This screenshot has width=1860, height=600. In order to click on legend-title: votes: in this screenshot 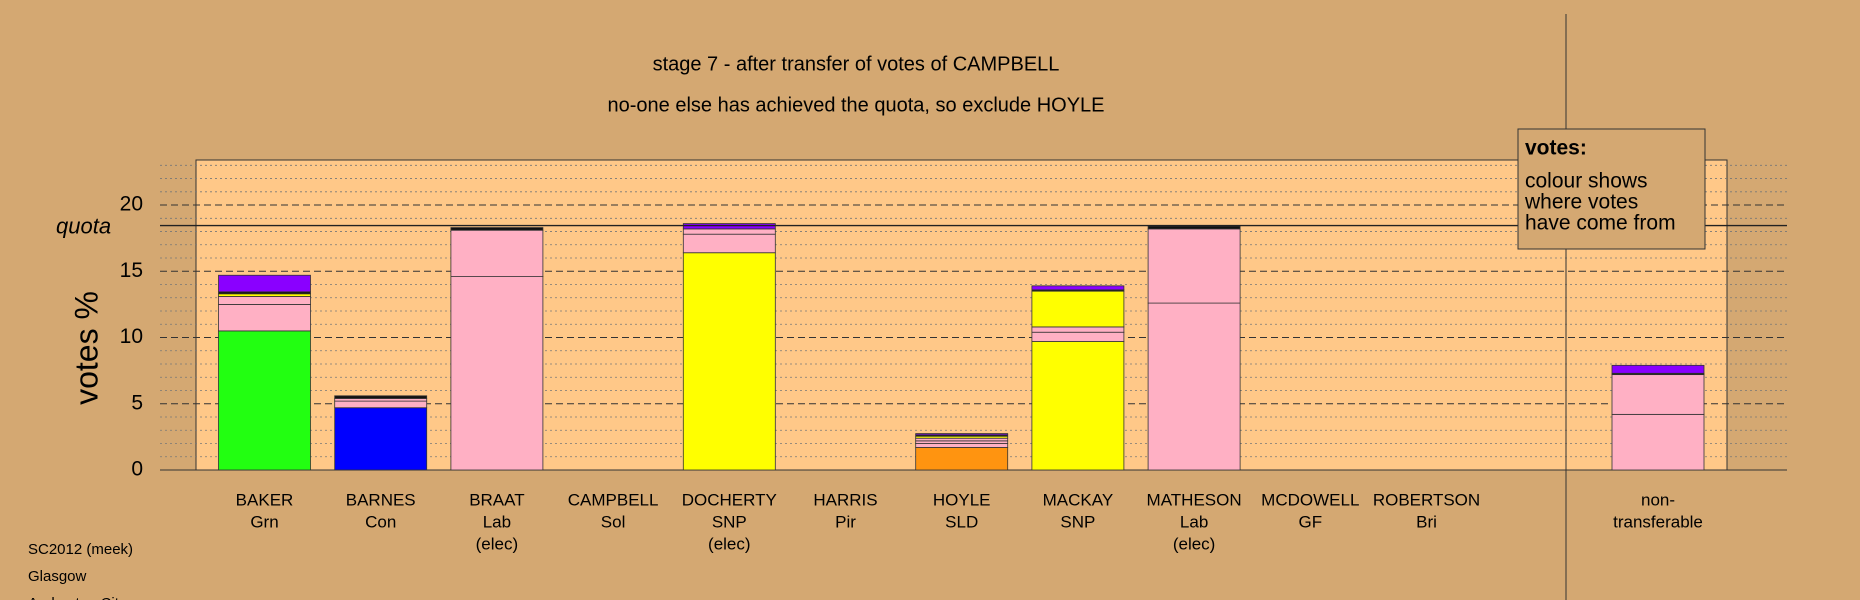, I will do `click(1556, 148)`.